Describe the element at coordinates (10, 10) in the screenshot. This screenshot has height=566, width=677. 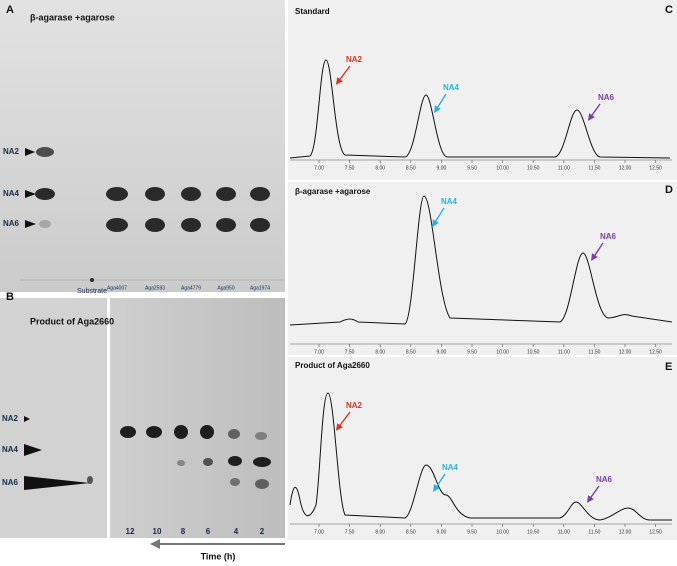
I see `panel-label: A` at that location.